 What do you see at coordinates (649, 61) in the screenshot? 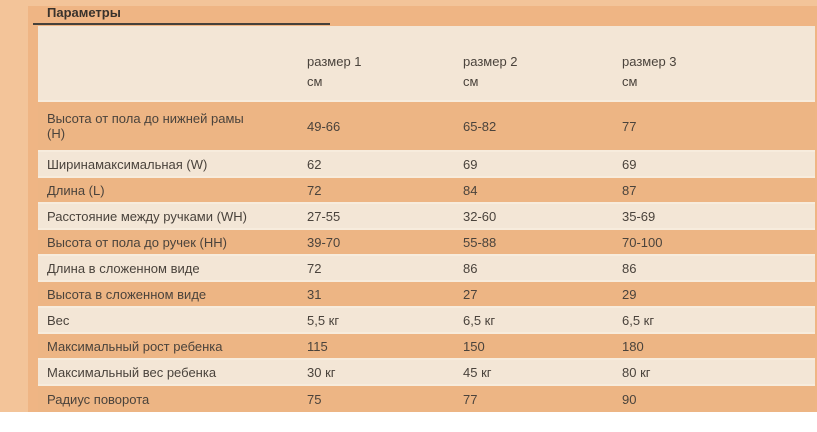
I see `column-header-label: размер 3` at bounding box center [649, 61].